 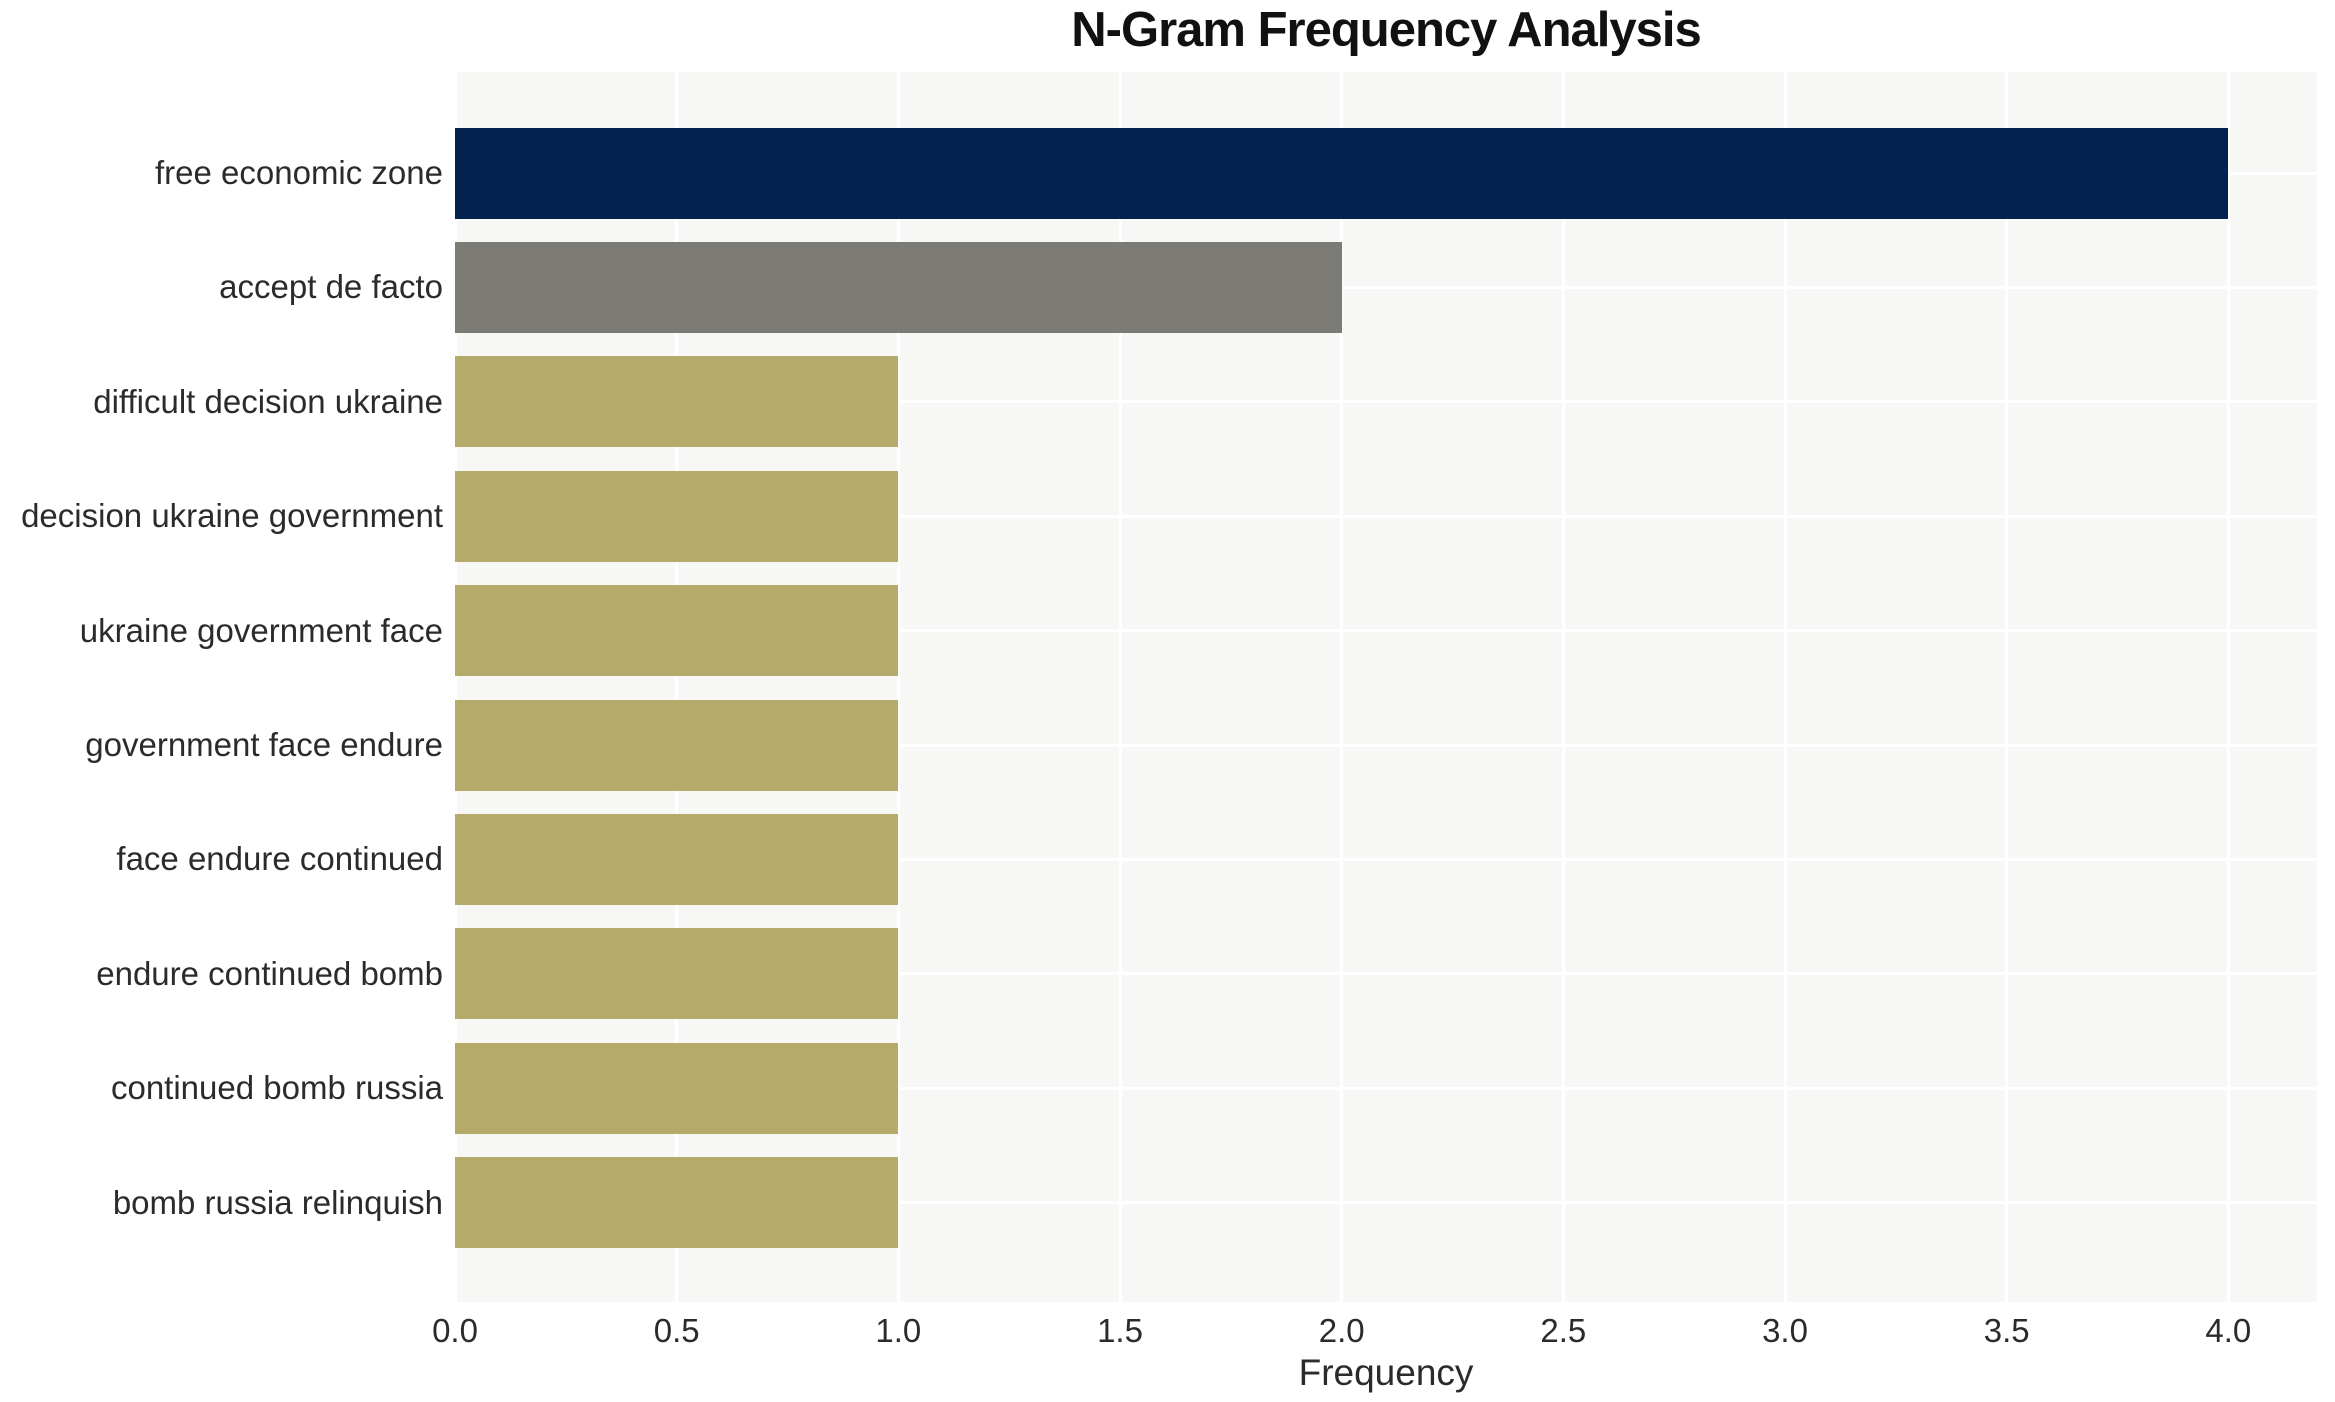 I want to click on bar-bomb-russia-relinquish, so click(x=677, y=1203).